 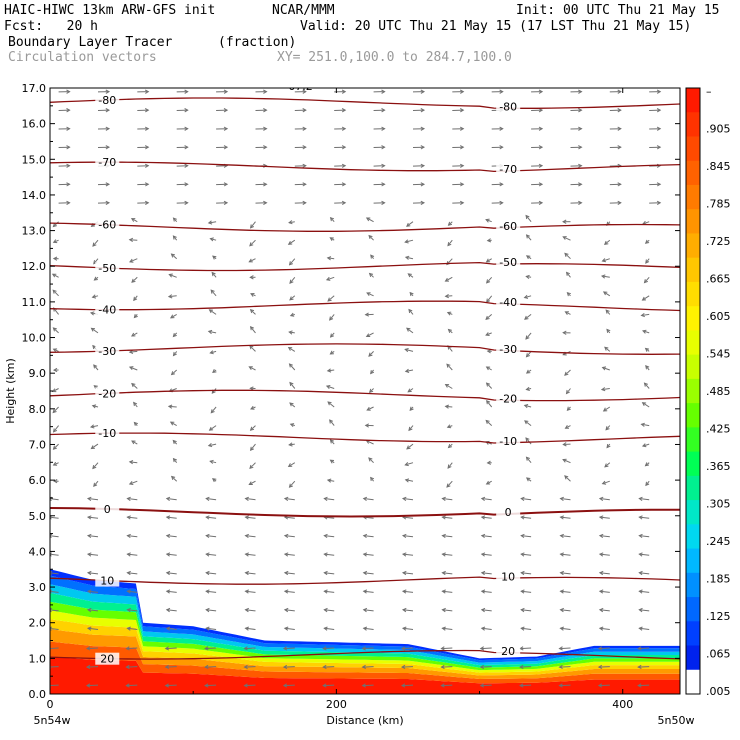 I want to click on colorbar-label: .305, so click(x=718, y=504).